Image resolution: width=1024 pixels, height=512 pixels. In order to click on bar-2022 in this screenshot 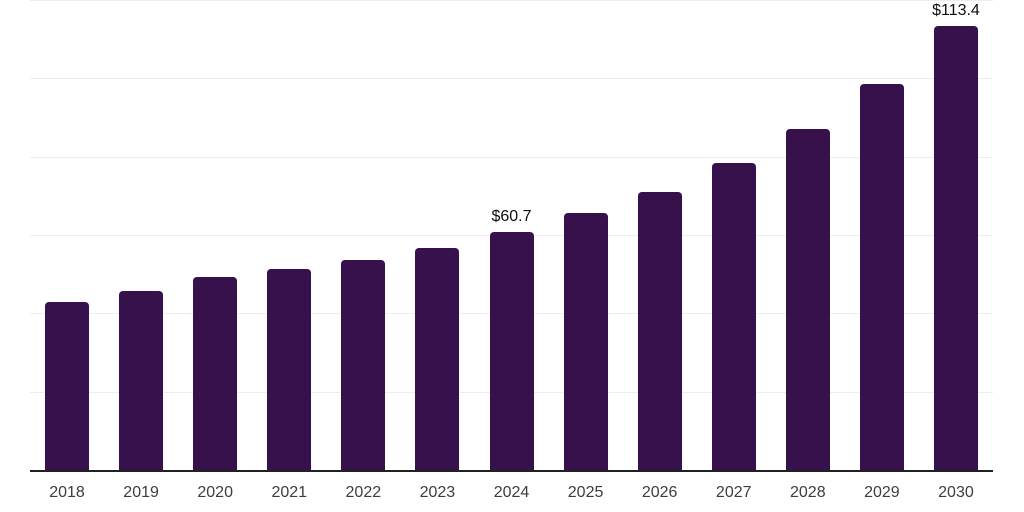, I will do `click(363, 365)`.